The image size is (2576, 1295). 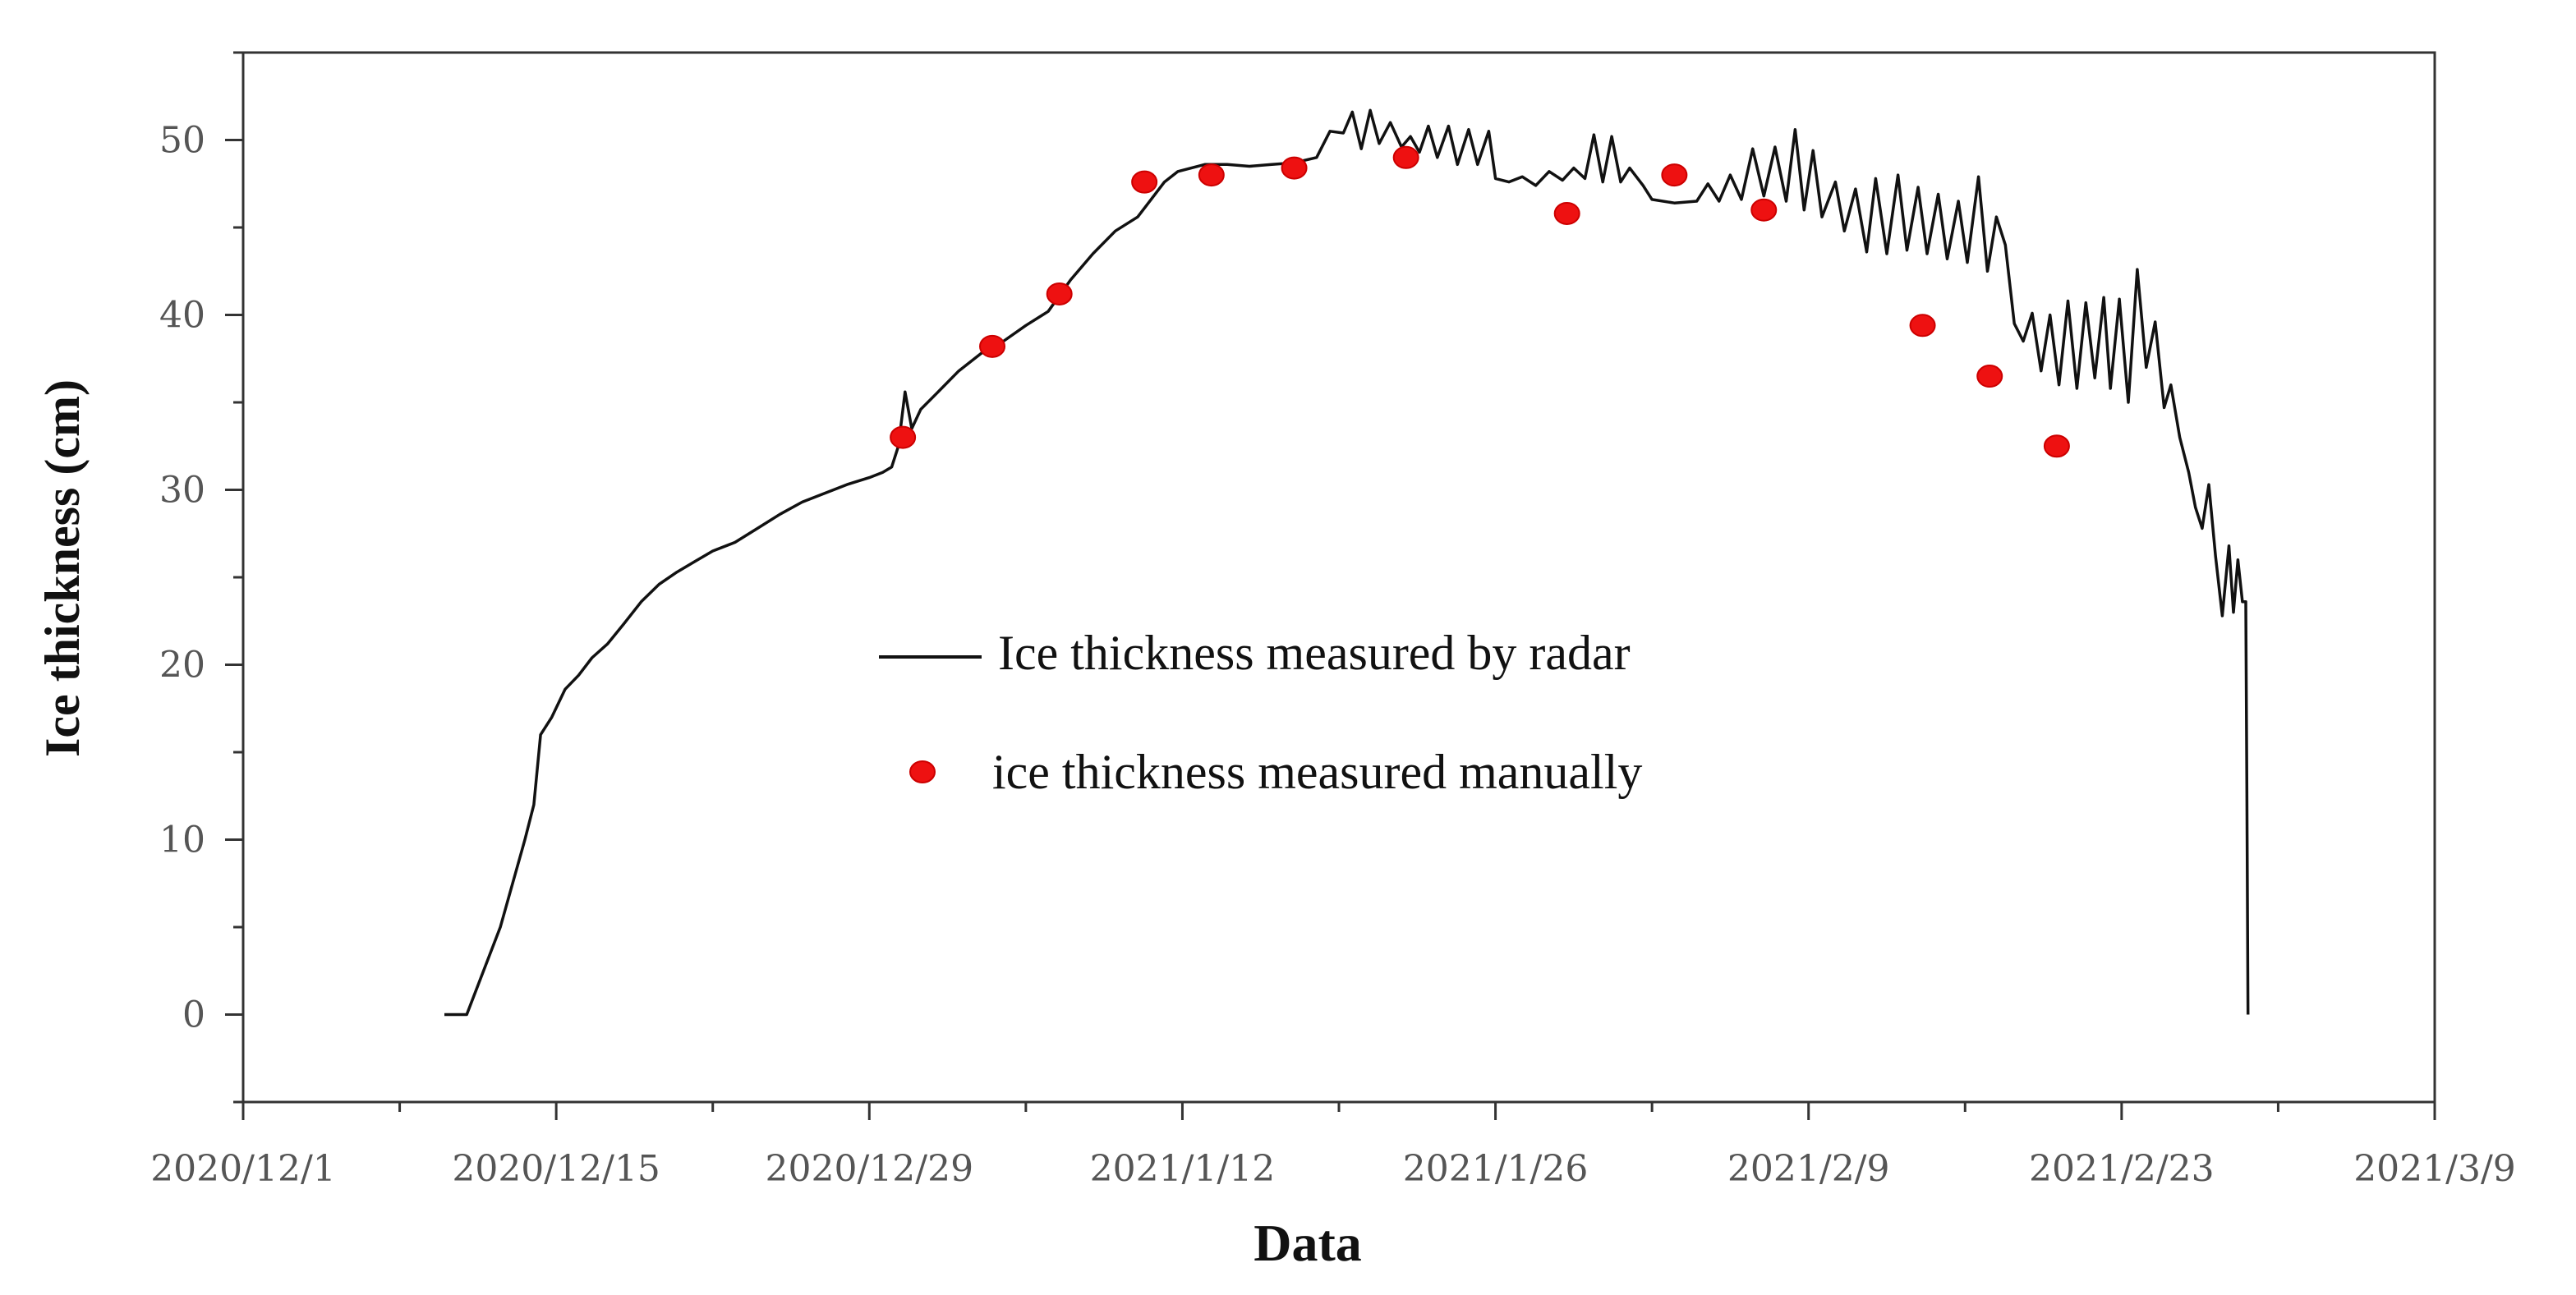 What do you see at coordinates (2434, 1169) in the screenshot?
I see `x-tick-label: 2021/3/9` at bounding box center [2434, 1169].